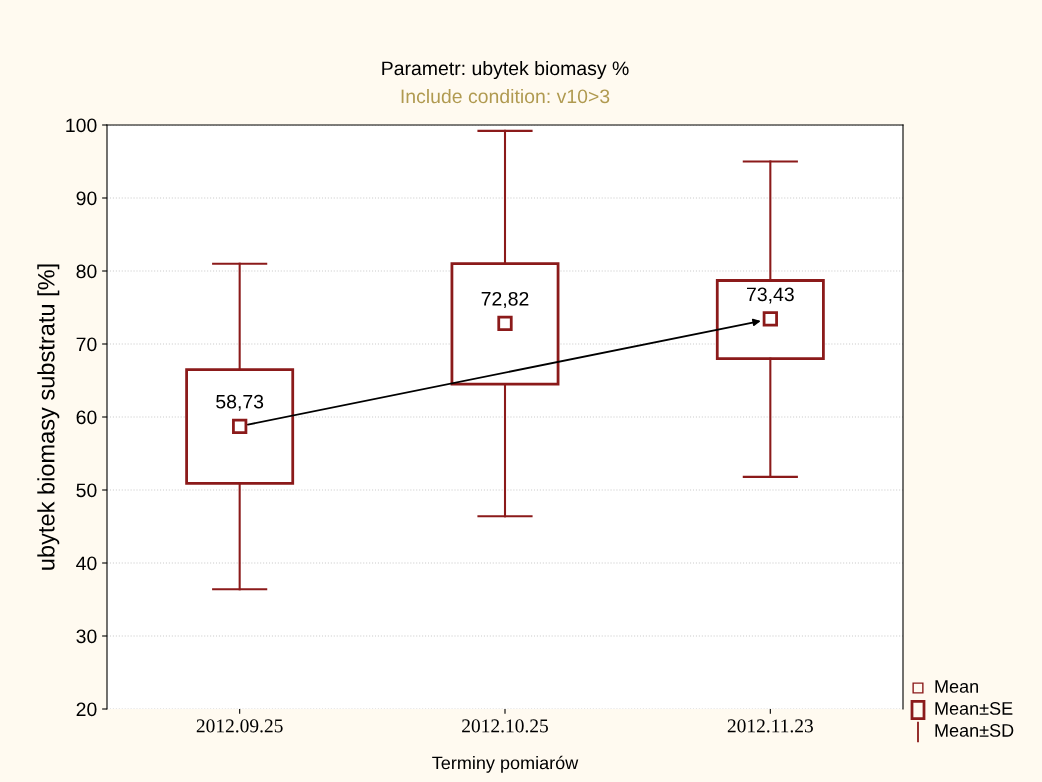 This screenshot has height=782, width=1042. Describe the element at coordinates (86, 417) in the screenshot. I see `y-tick-label: 60` at that location.